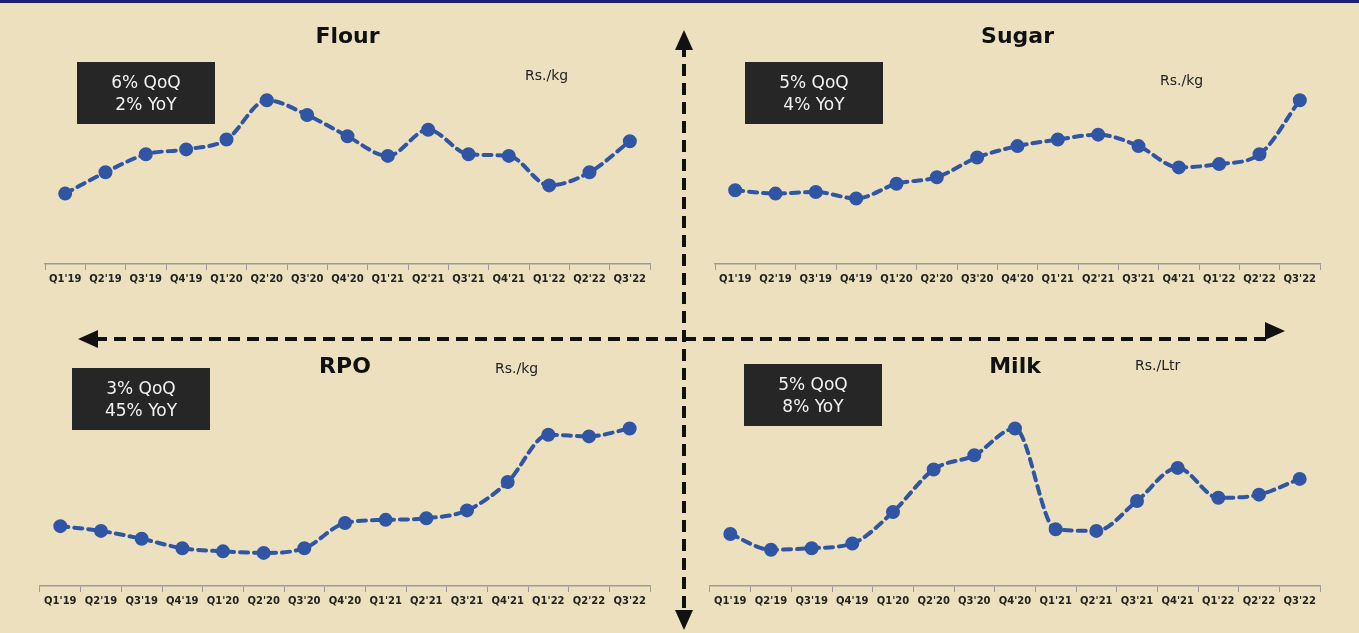 The image size is (1359, 633). What do you see at coordinates (1018, 35) in the screenshot?
I see `chart-title: Sugar` at bounding box center [1018, 35].